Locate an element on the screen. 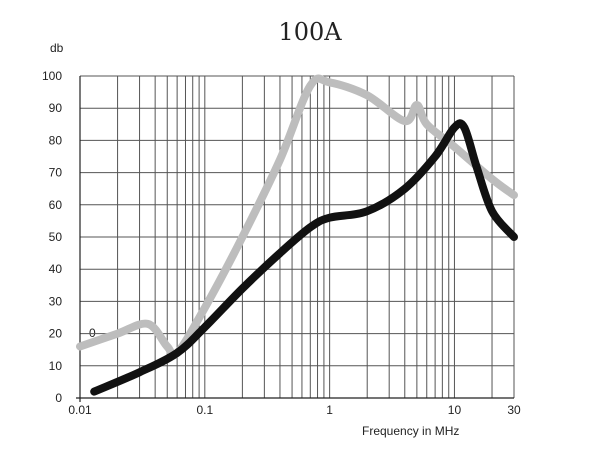 The height and width of the screenshot is (462, 616). y-tick-label: 10 is located at coordinates (56, 366).